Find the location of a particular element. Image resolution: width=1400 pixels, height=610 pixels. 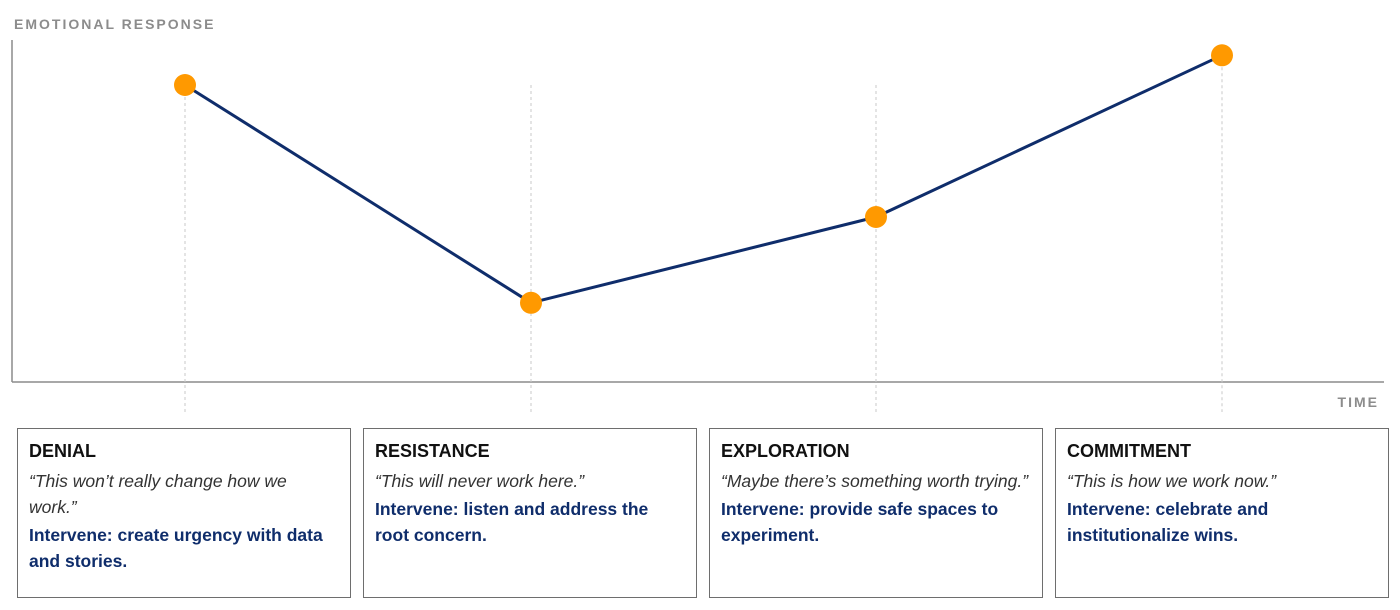

point-commitment is located at coordinates (1222, 55).